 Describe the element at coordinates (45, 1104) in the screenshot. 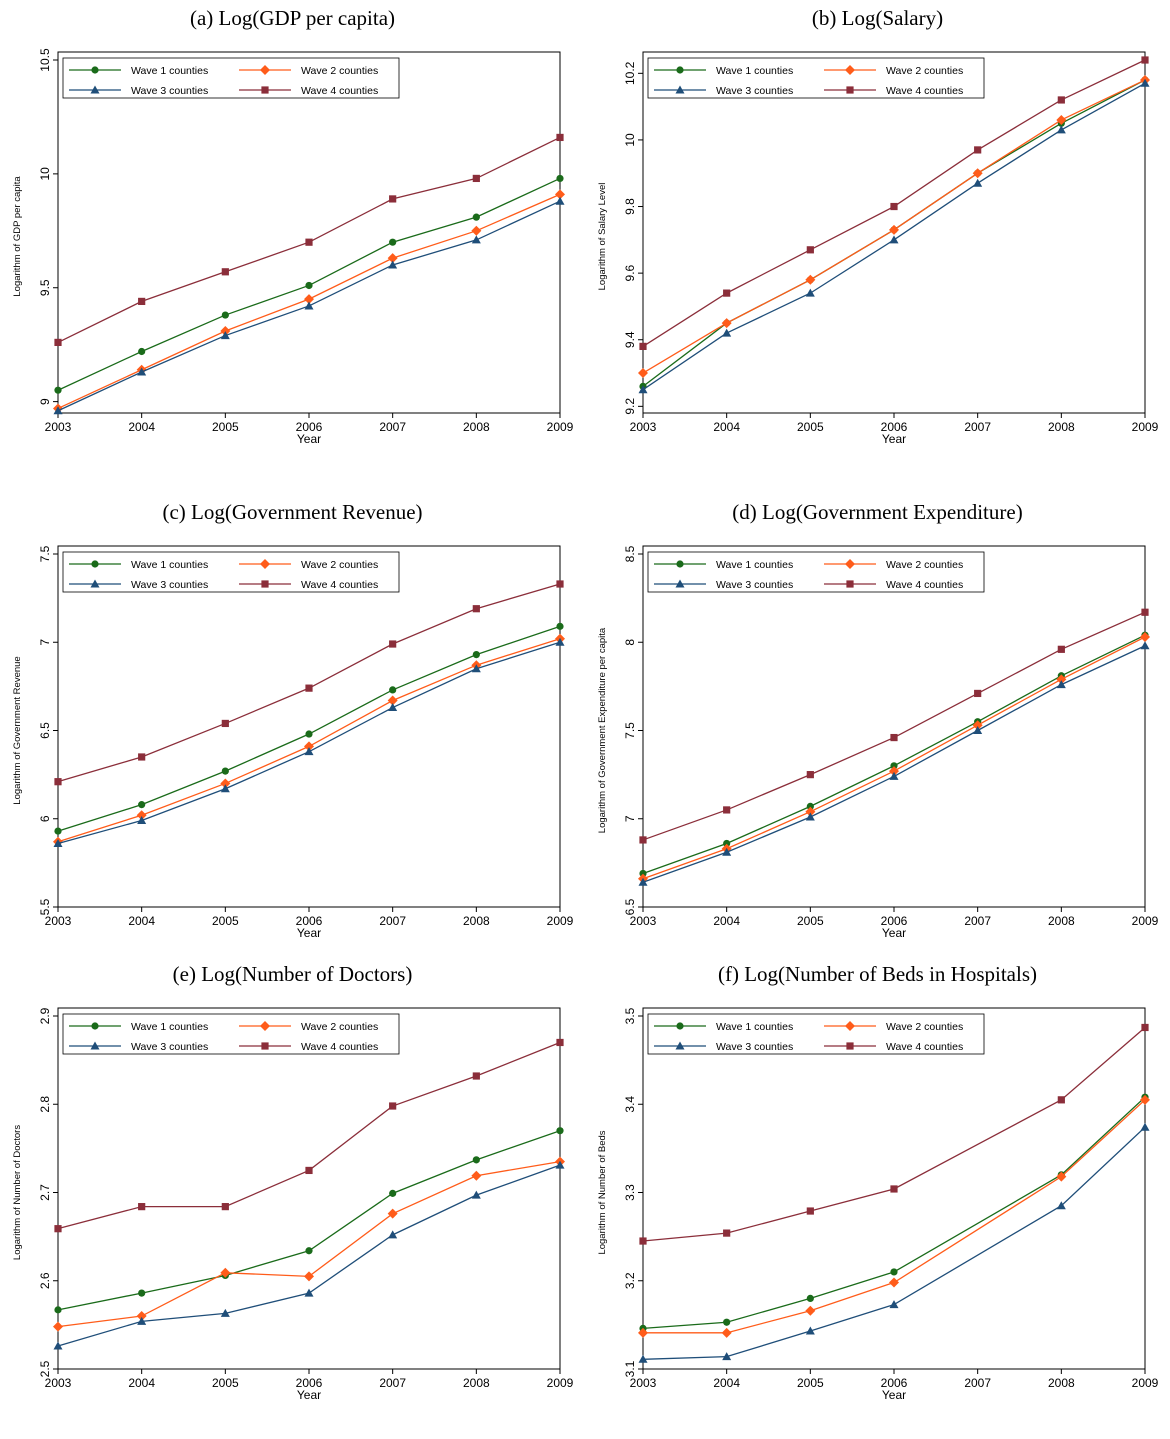

I see `y-tick-label: 2.8` at that location.